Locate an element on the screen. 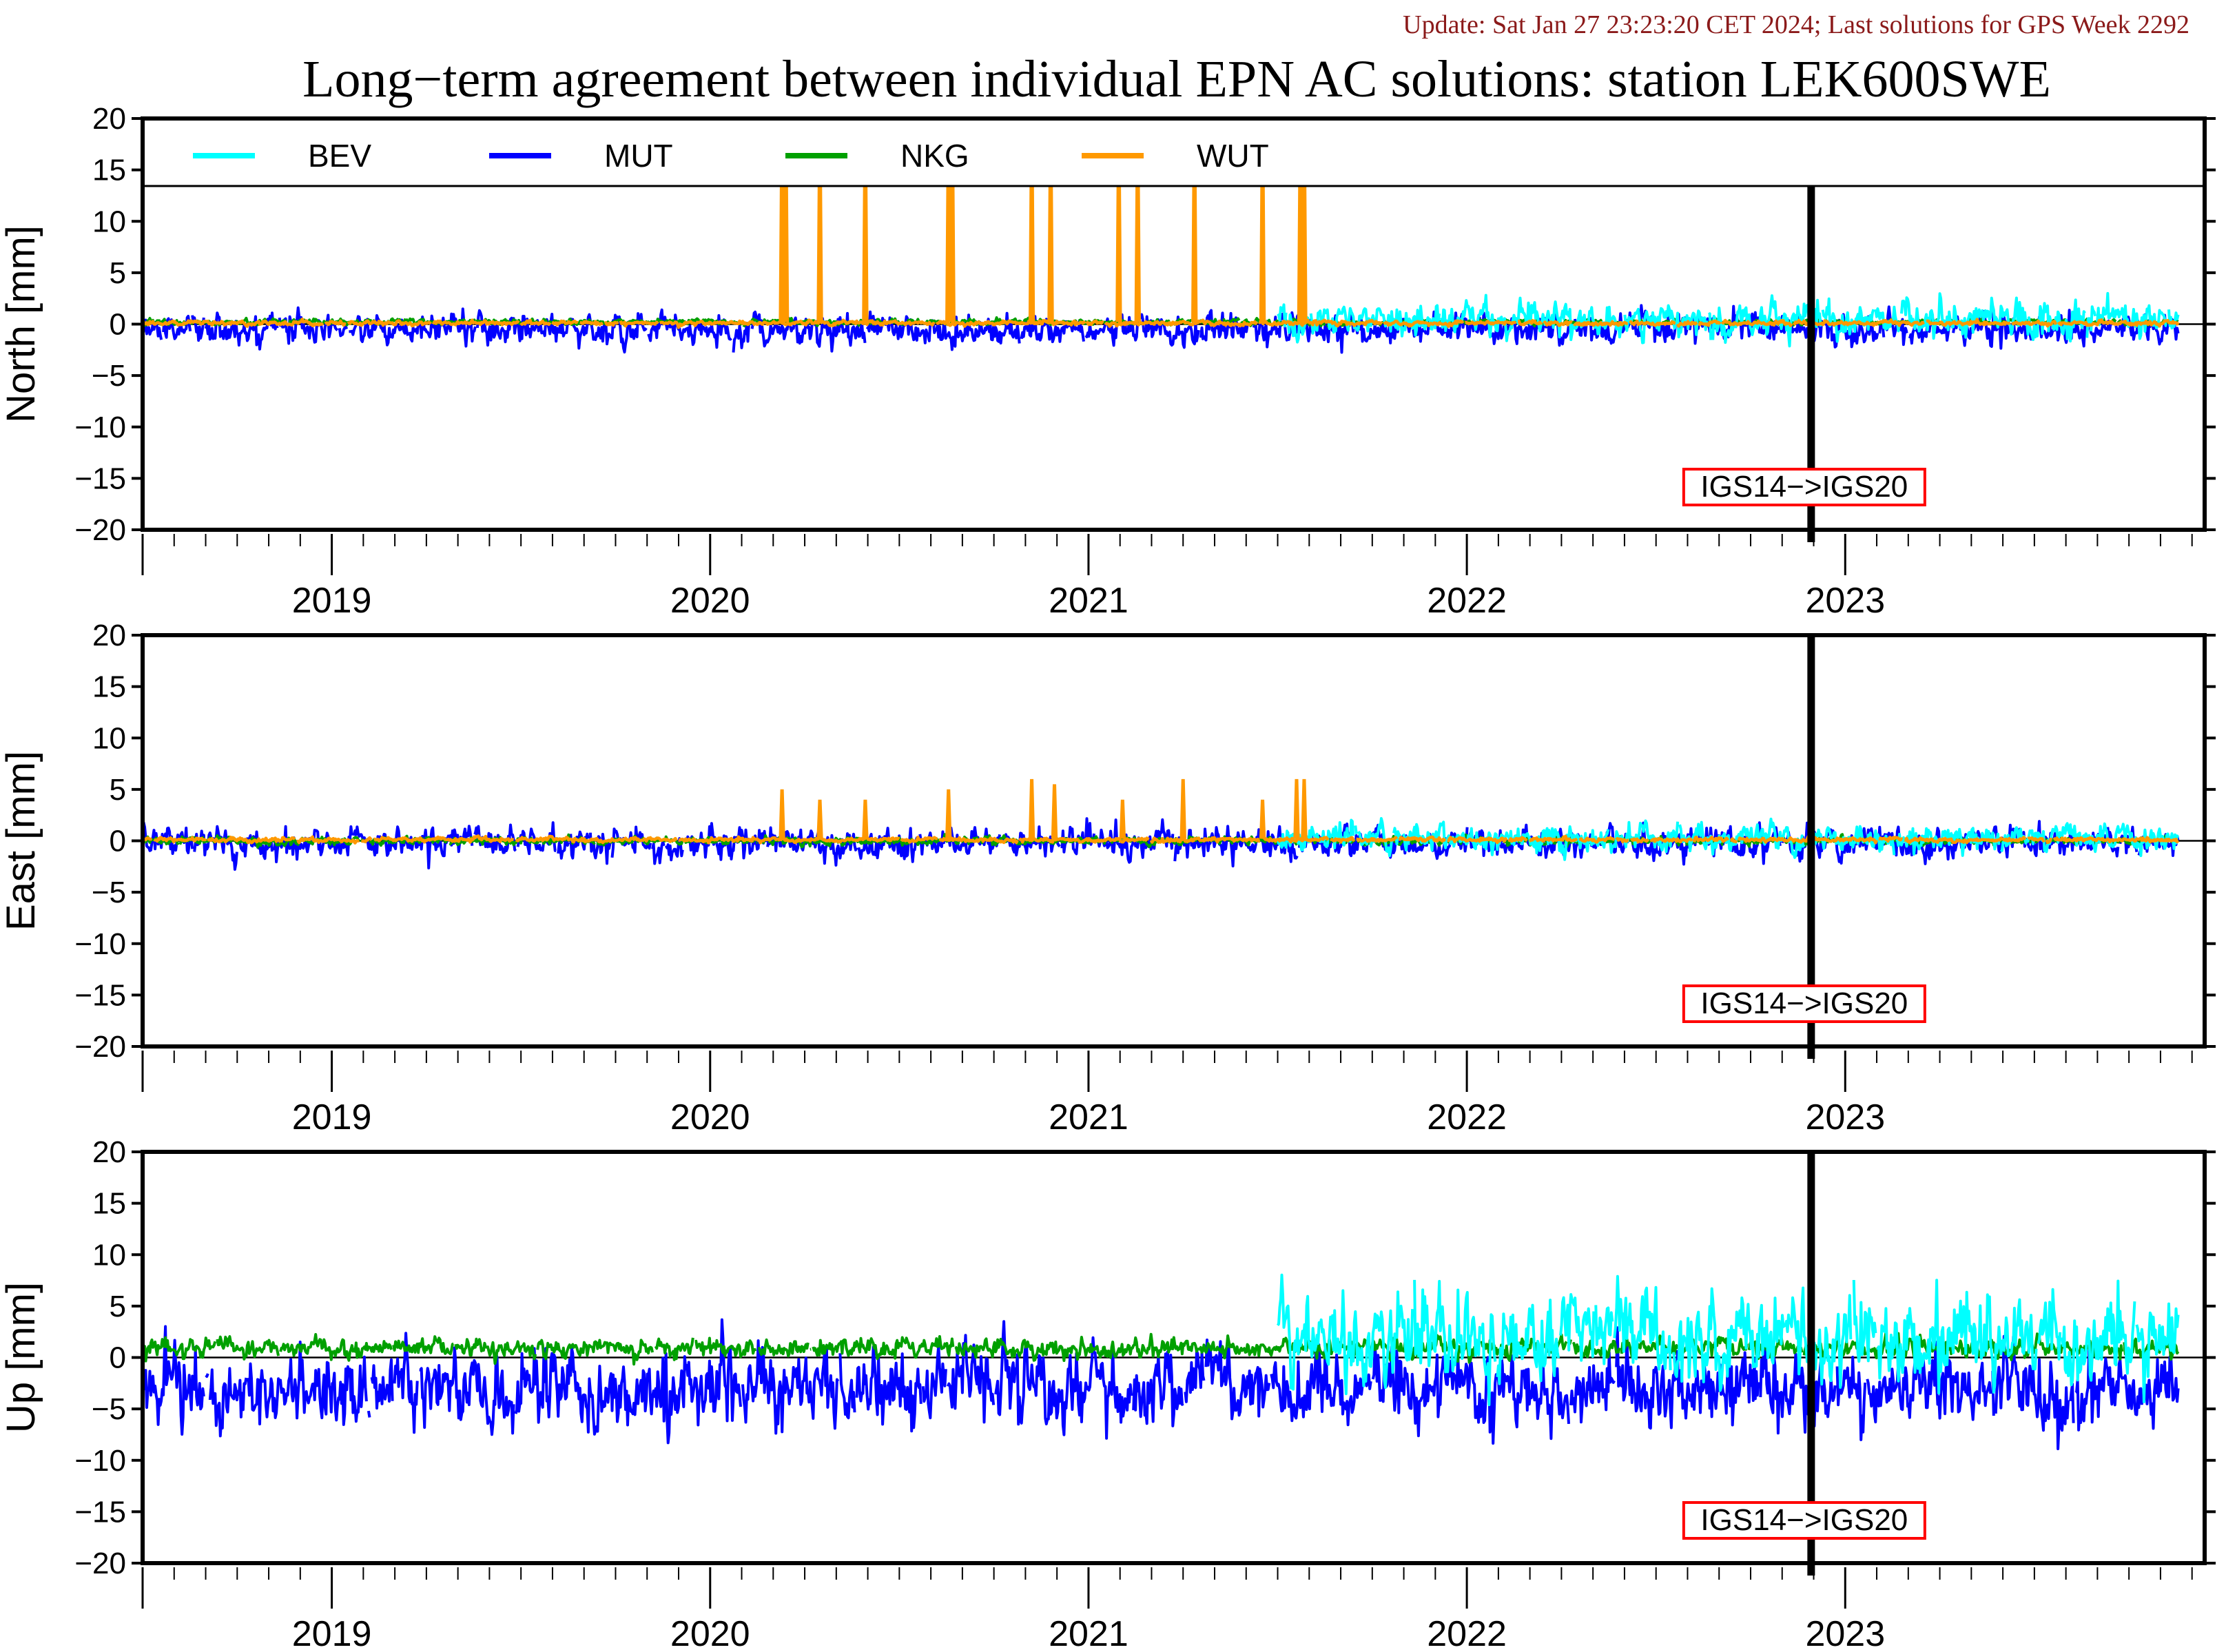 The width and height of the screenshot is (2226, 1652). y-axis-label: Up [mm] is located at coordinates (21, 1357).